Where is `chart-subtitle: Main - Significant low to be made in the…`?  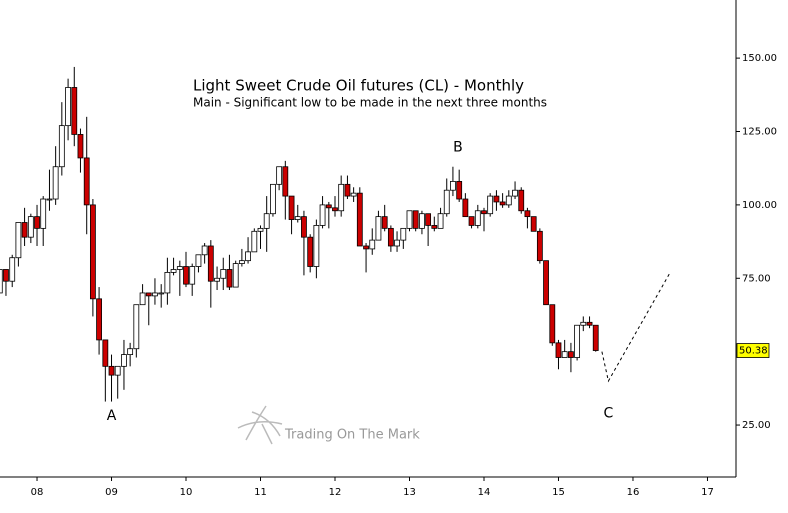
chart-subtitle: Main - Significant low to be made in the… is located at coordinates (370, 103).